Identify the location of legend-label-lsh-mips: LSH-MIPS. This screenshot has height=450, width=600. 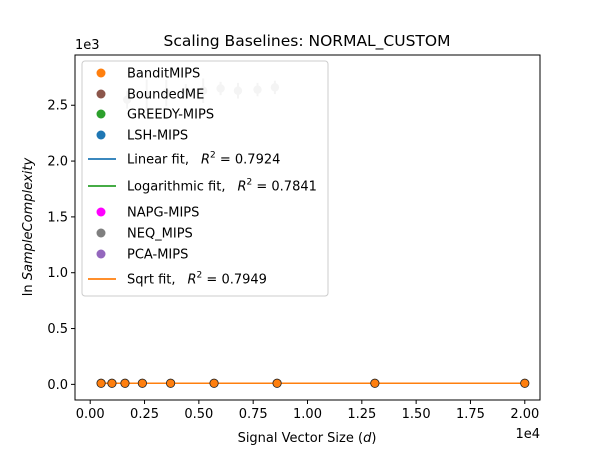
(157, 136).